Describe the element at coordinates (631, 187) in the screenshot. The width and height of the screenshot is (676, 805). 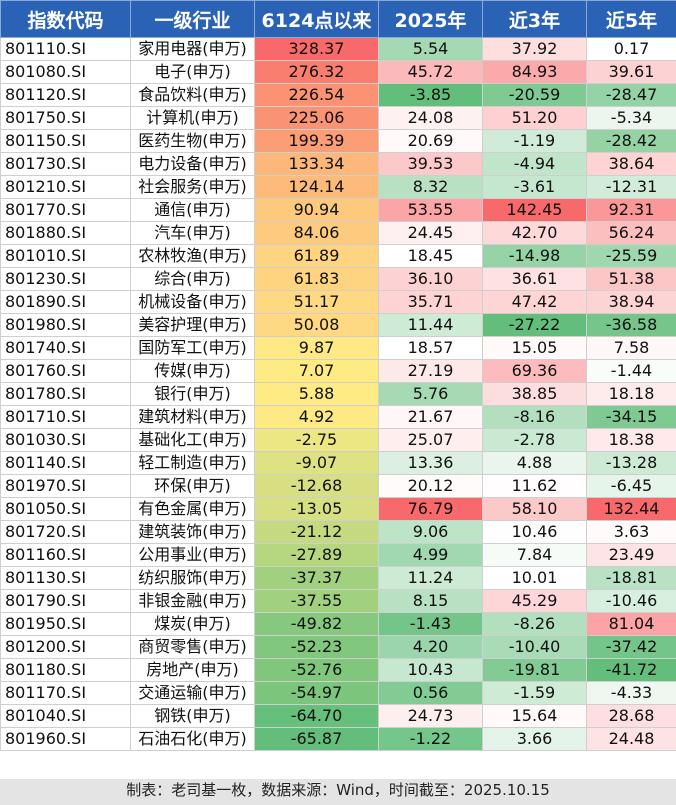
I see `y5-cell: -12.31` at that location.